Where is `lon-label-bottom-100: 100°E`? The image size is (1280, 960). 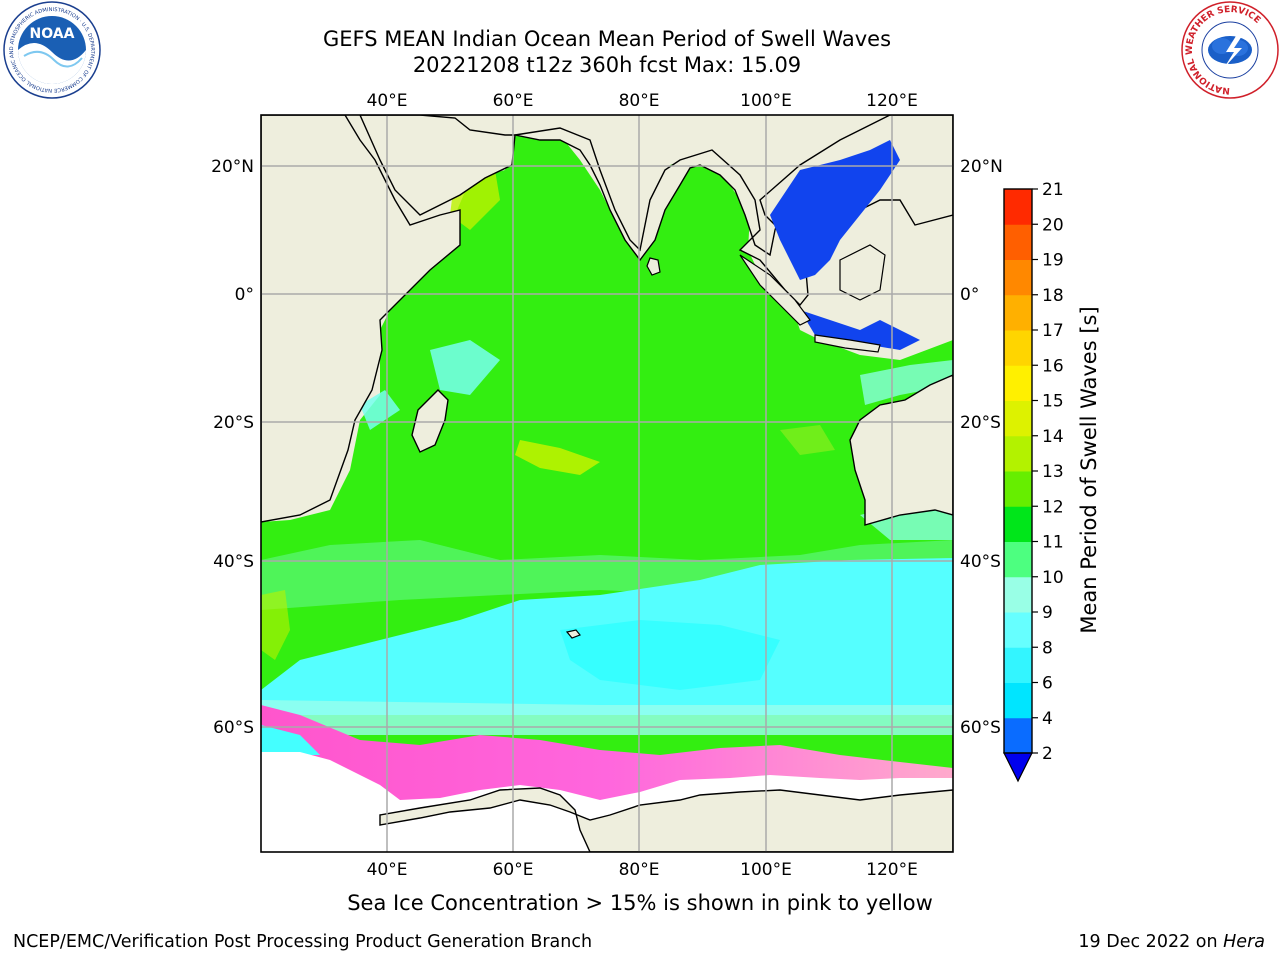 lon-label-bottom-100: 100°E is located at coordinates (766, 870).